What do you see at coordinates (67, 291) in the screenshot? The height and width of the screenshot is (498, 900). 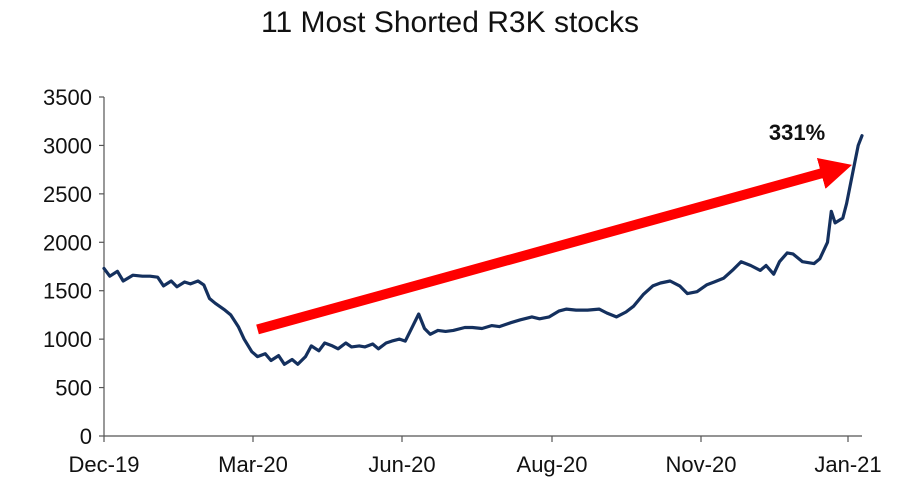 I see `y-tick-label: 1500` at bounding box center [67, 291].